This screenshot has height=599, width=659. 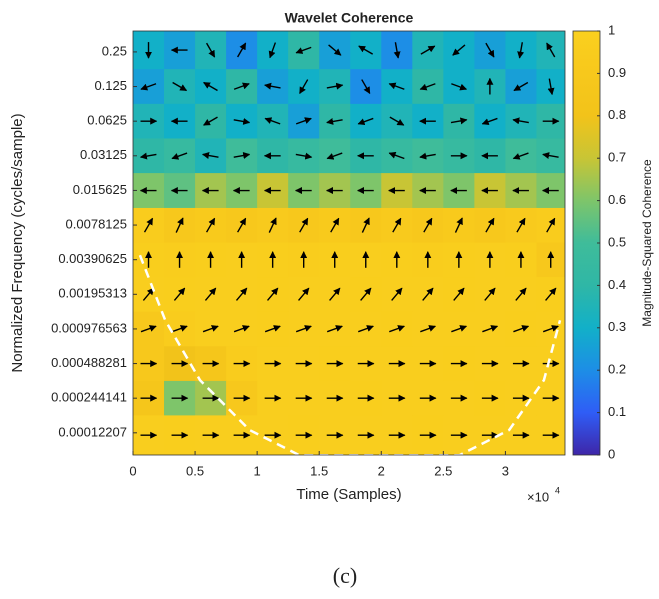 What do you see at coordinates (257, 470) in the screenshot?
I see `x-tick-label: 1` at bounding box center [257, 470].